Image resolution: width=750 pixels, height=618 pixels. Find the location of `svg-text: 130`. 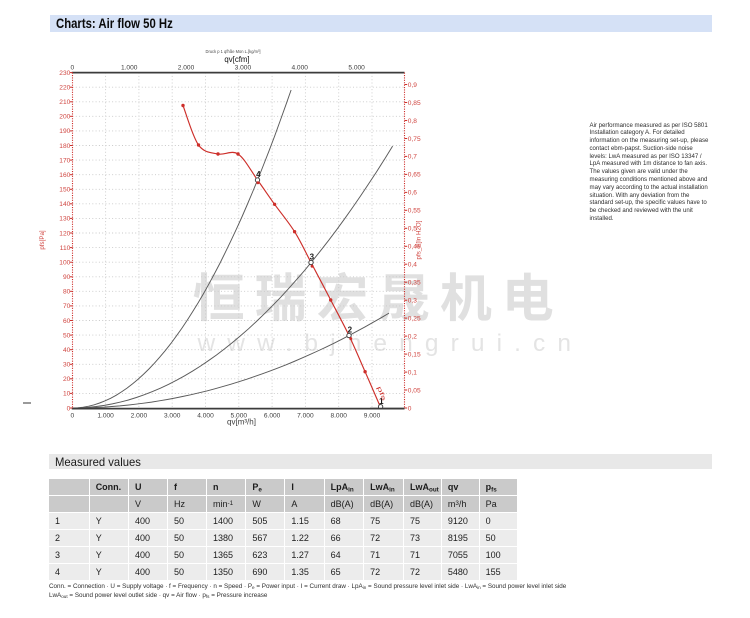

svg-text: 130 is located at coordinates (64, 219).